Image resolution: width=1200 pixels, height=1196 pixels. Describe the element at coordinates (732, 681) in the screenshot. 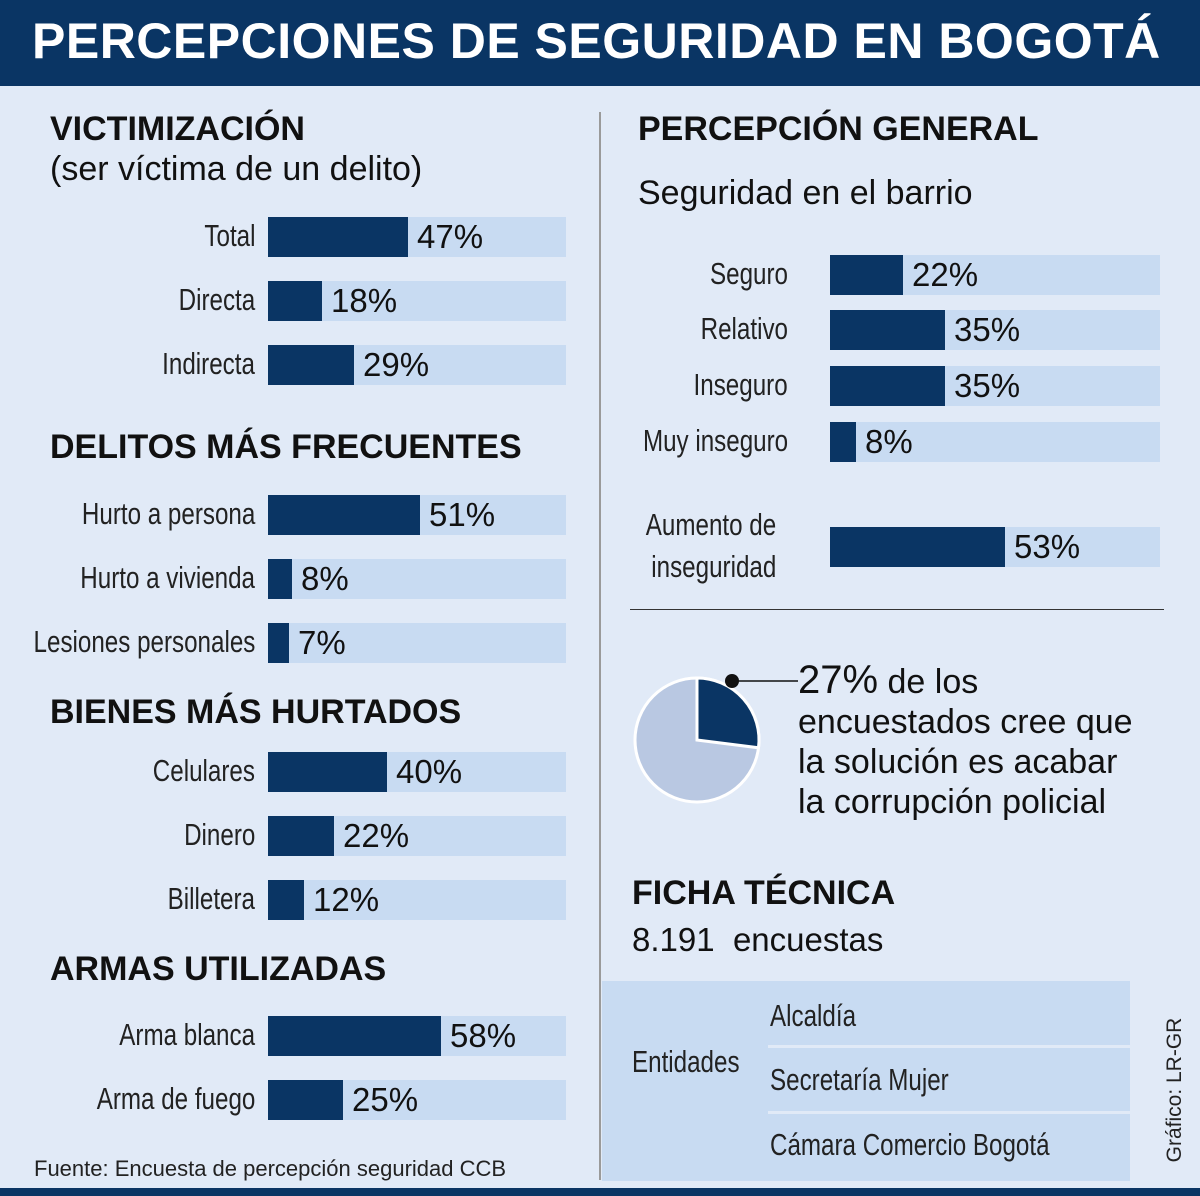

I see `callout-dot` at that location.